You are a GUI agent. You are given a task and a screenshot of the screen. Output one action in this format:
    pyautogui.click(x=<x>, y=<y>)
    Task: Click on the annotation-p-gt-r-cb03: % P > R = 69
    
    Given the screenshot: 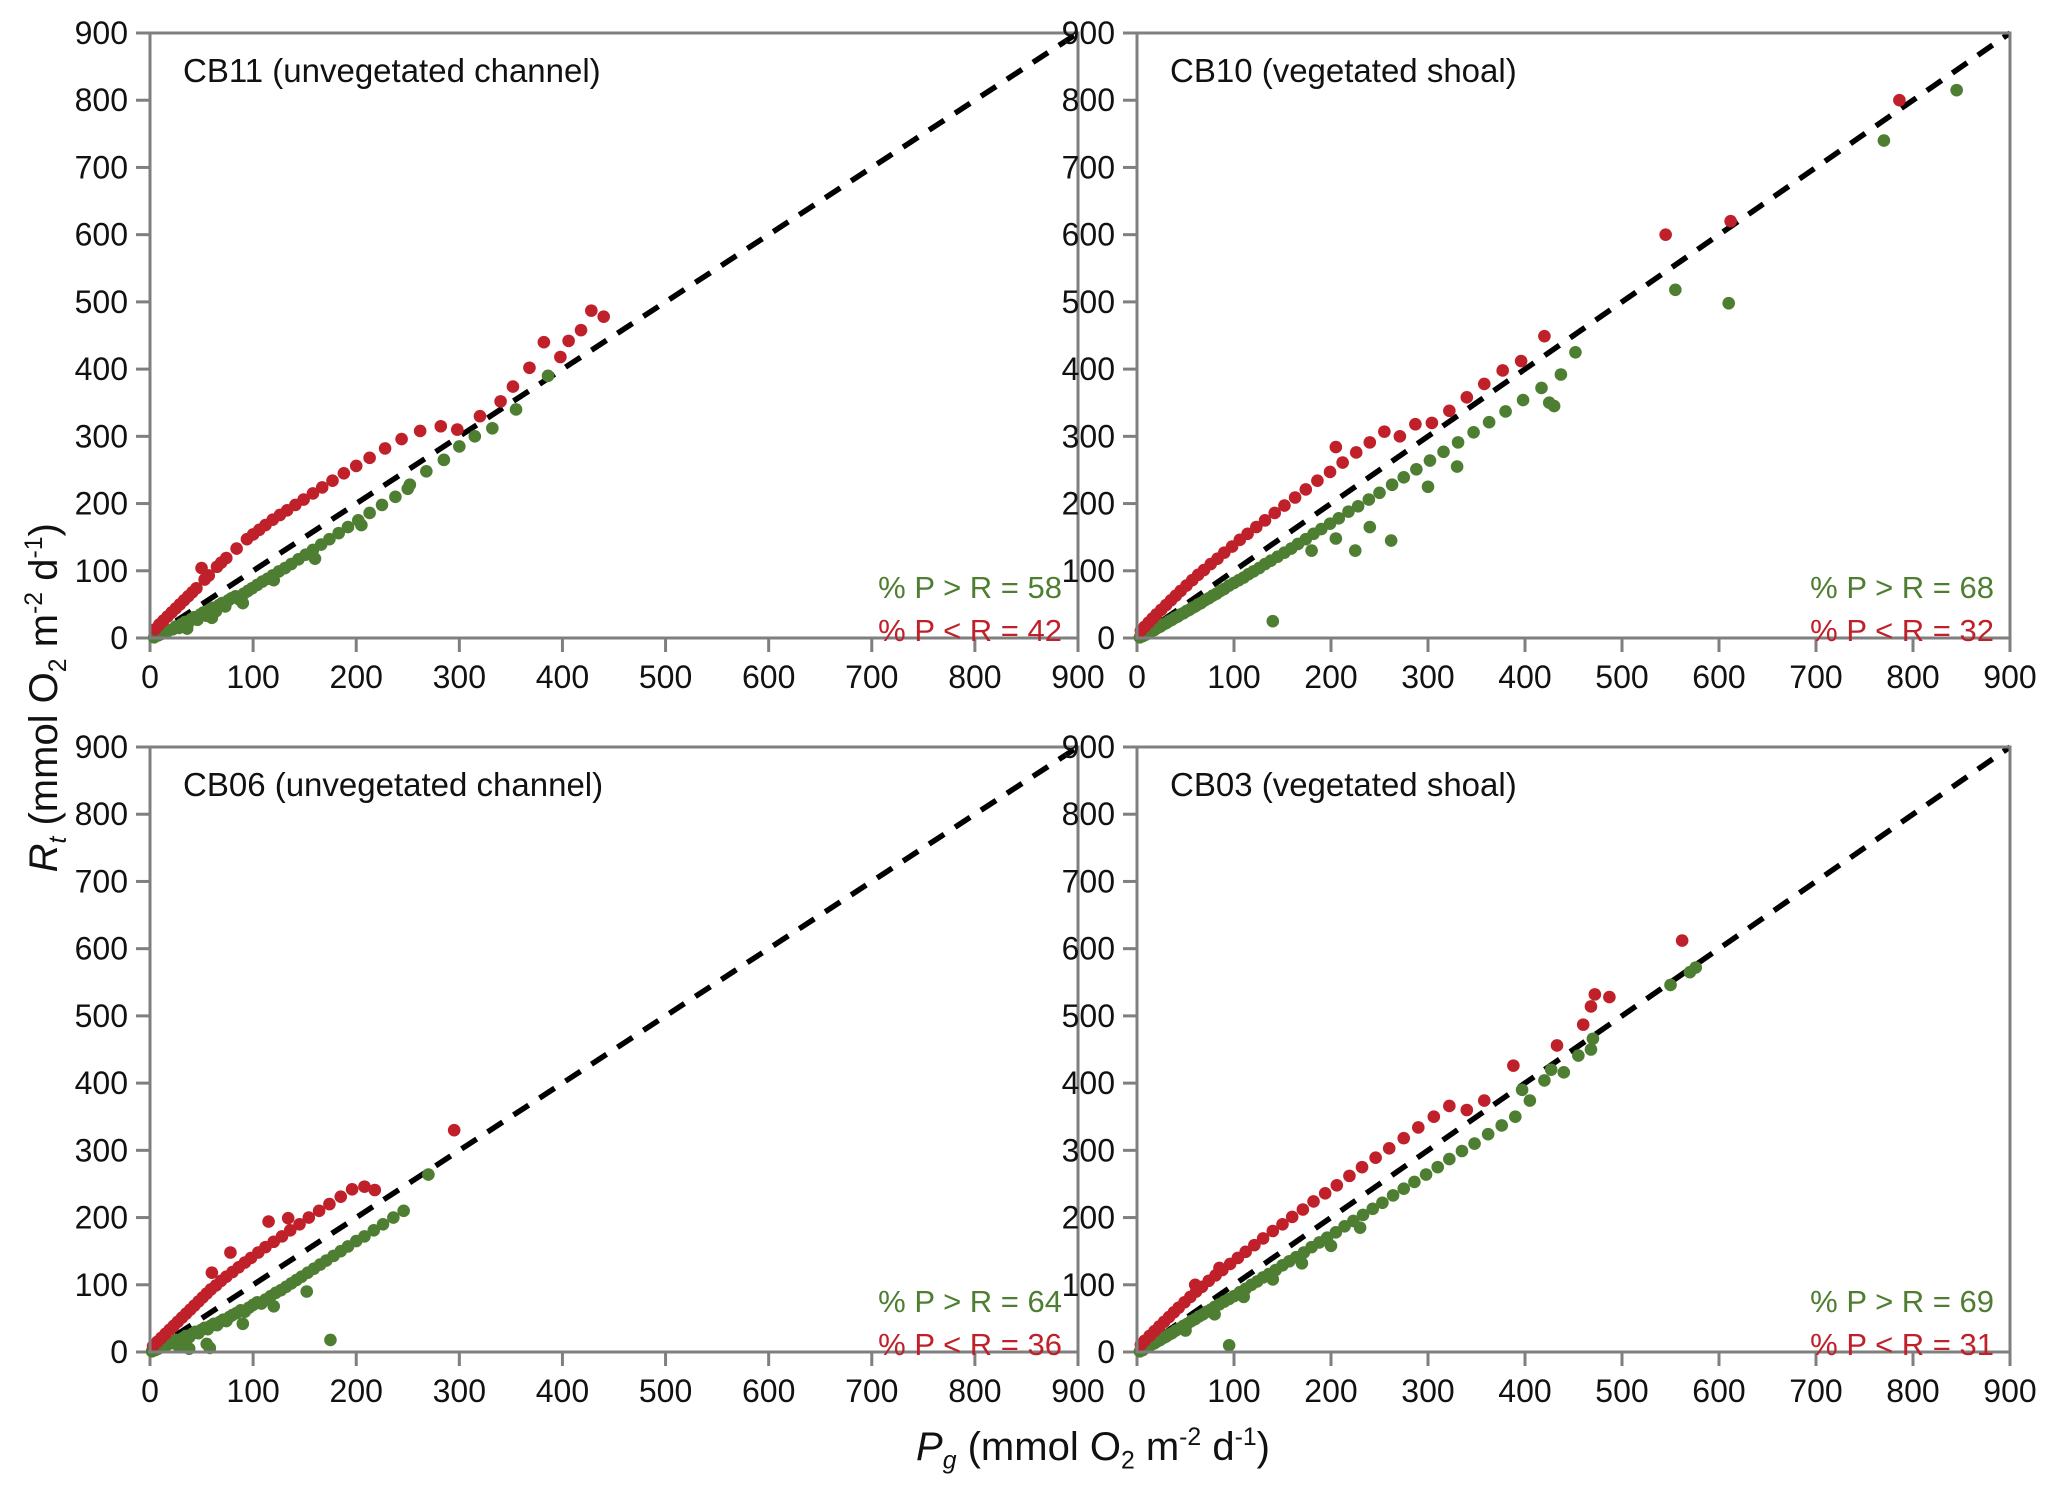 What is the action you would take?
    pyautogui.click(x=1902, y=1301)
    